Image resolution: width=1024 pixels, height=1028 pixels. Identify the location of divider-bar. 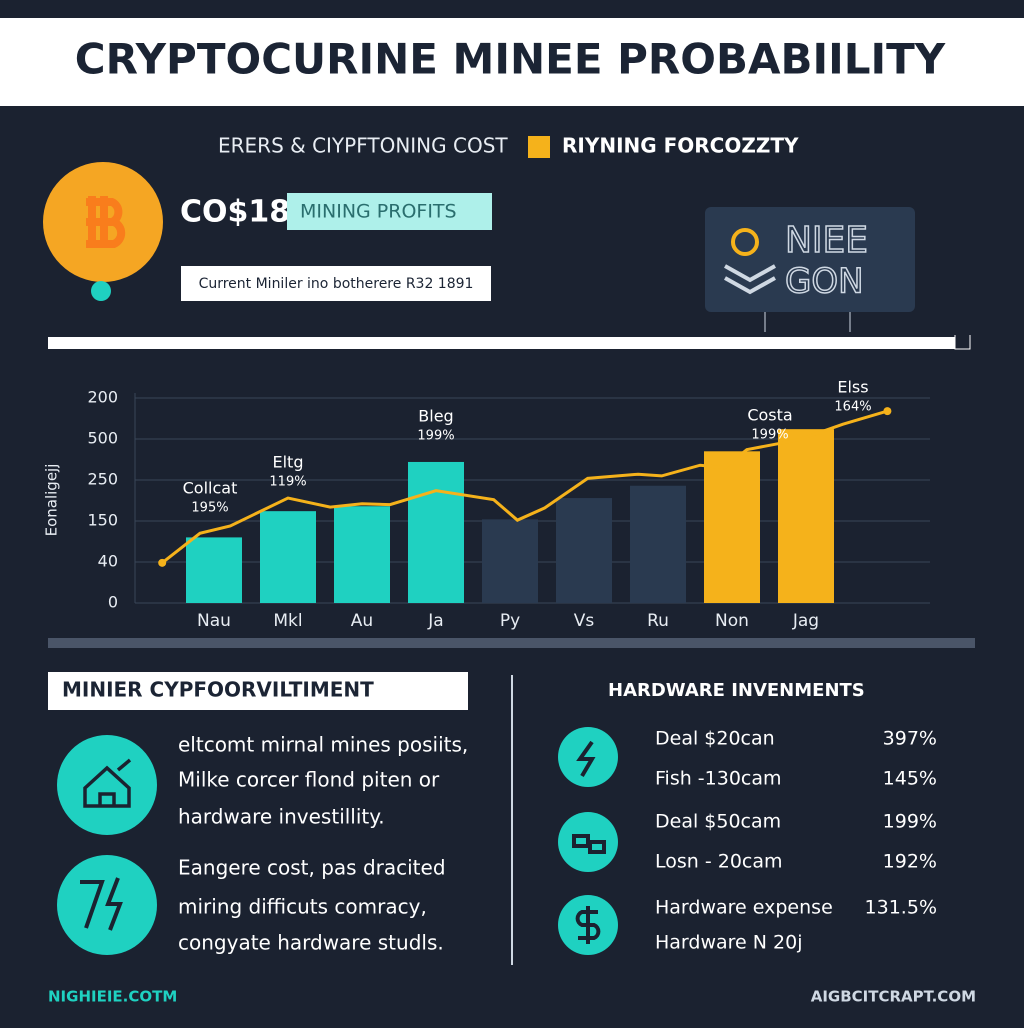
(501, 343).